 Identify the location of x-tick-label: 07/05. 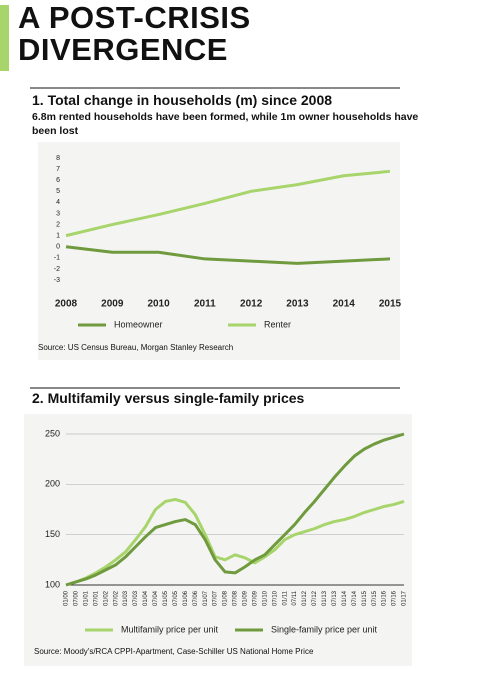
(176, 598).